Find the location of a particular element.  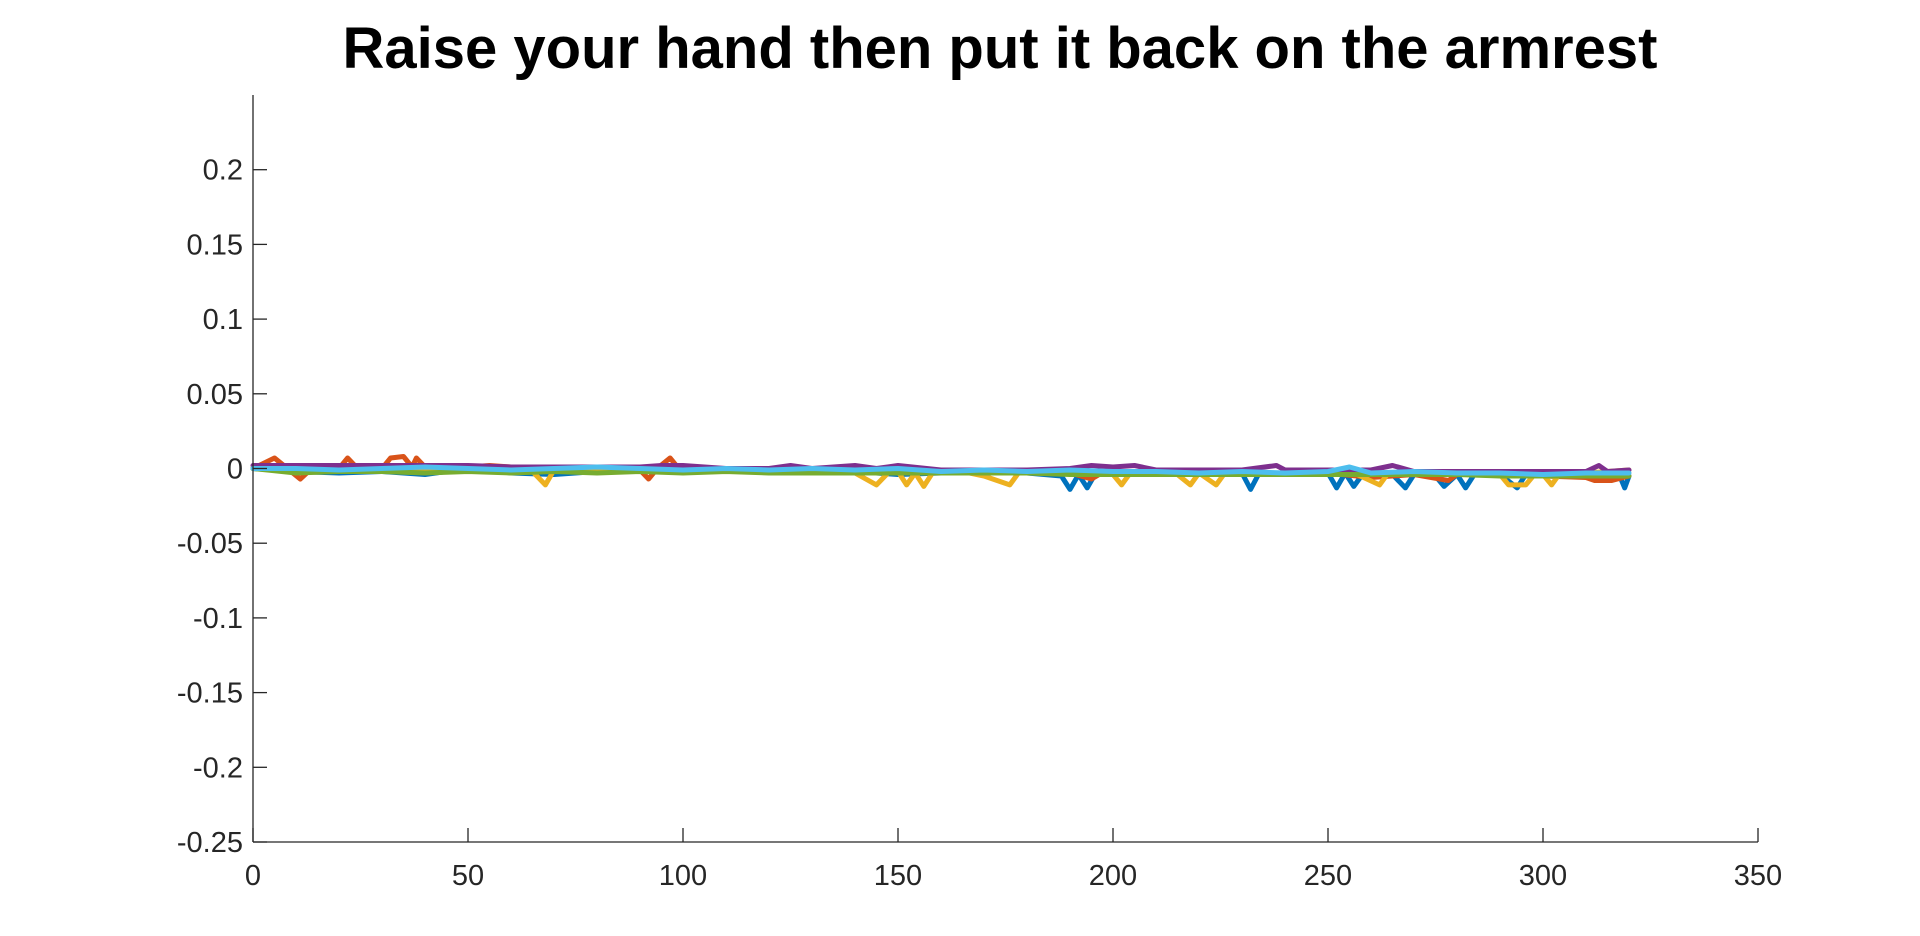

y-tick-label: -0.15 is located at coordinates (210, 694).